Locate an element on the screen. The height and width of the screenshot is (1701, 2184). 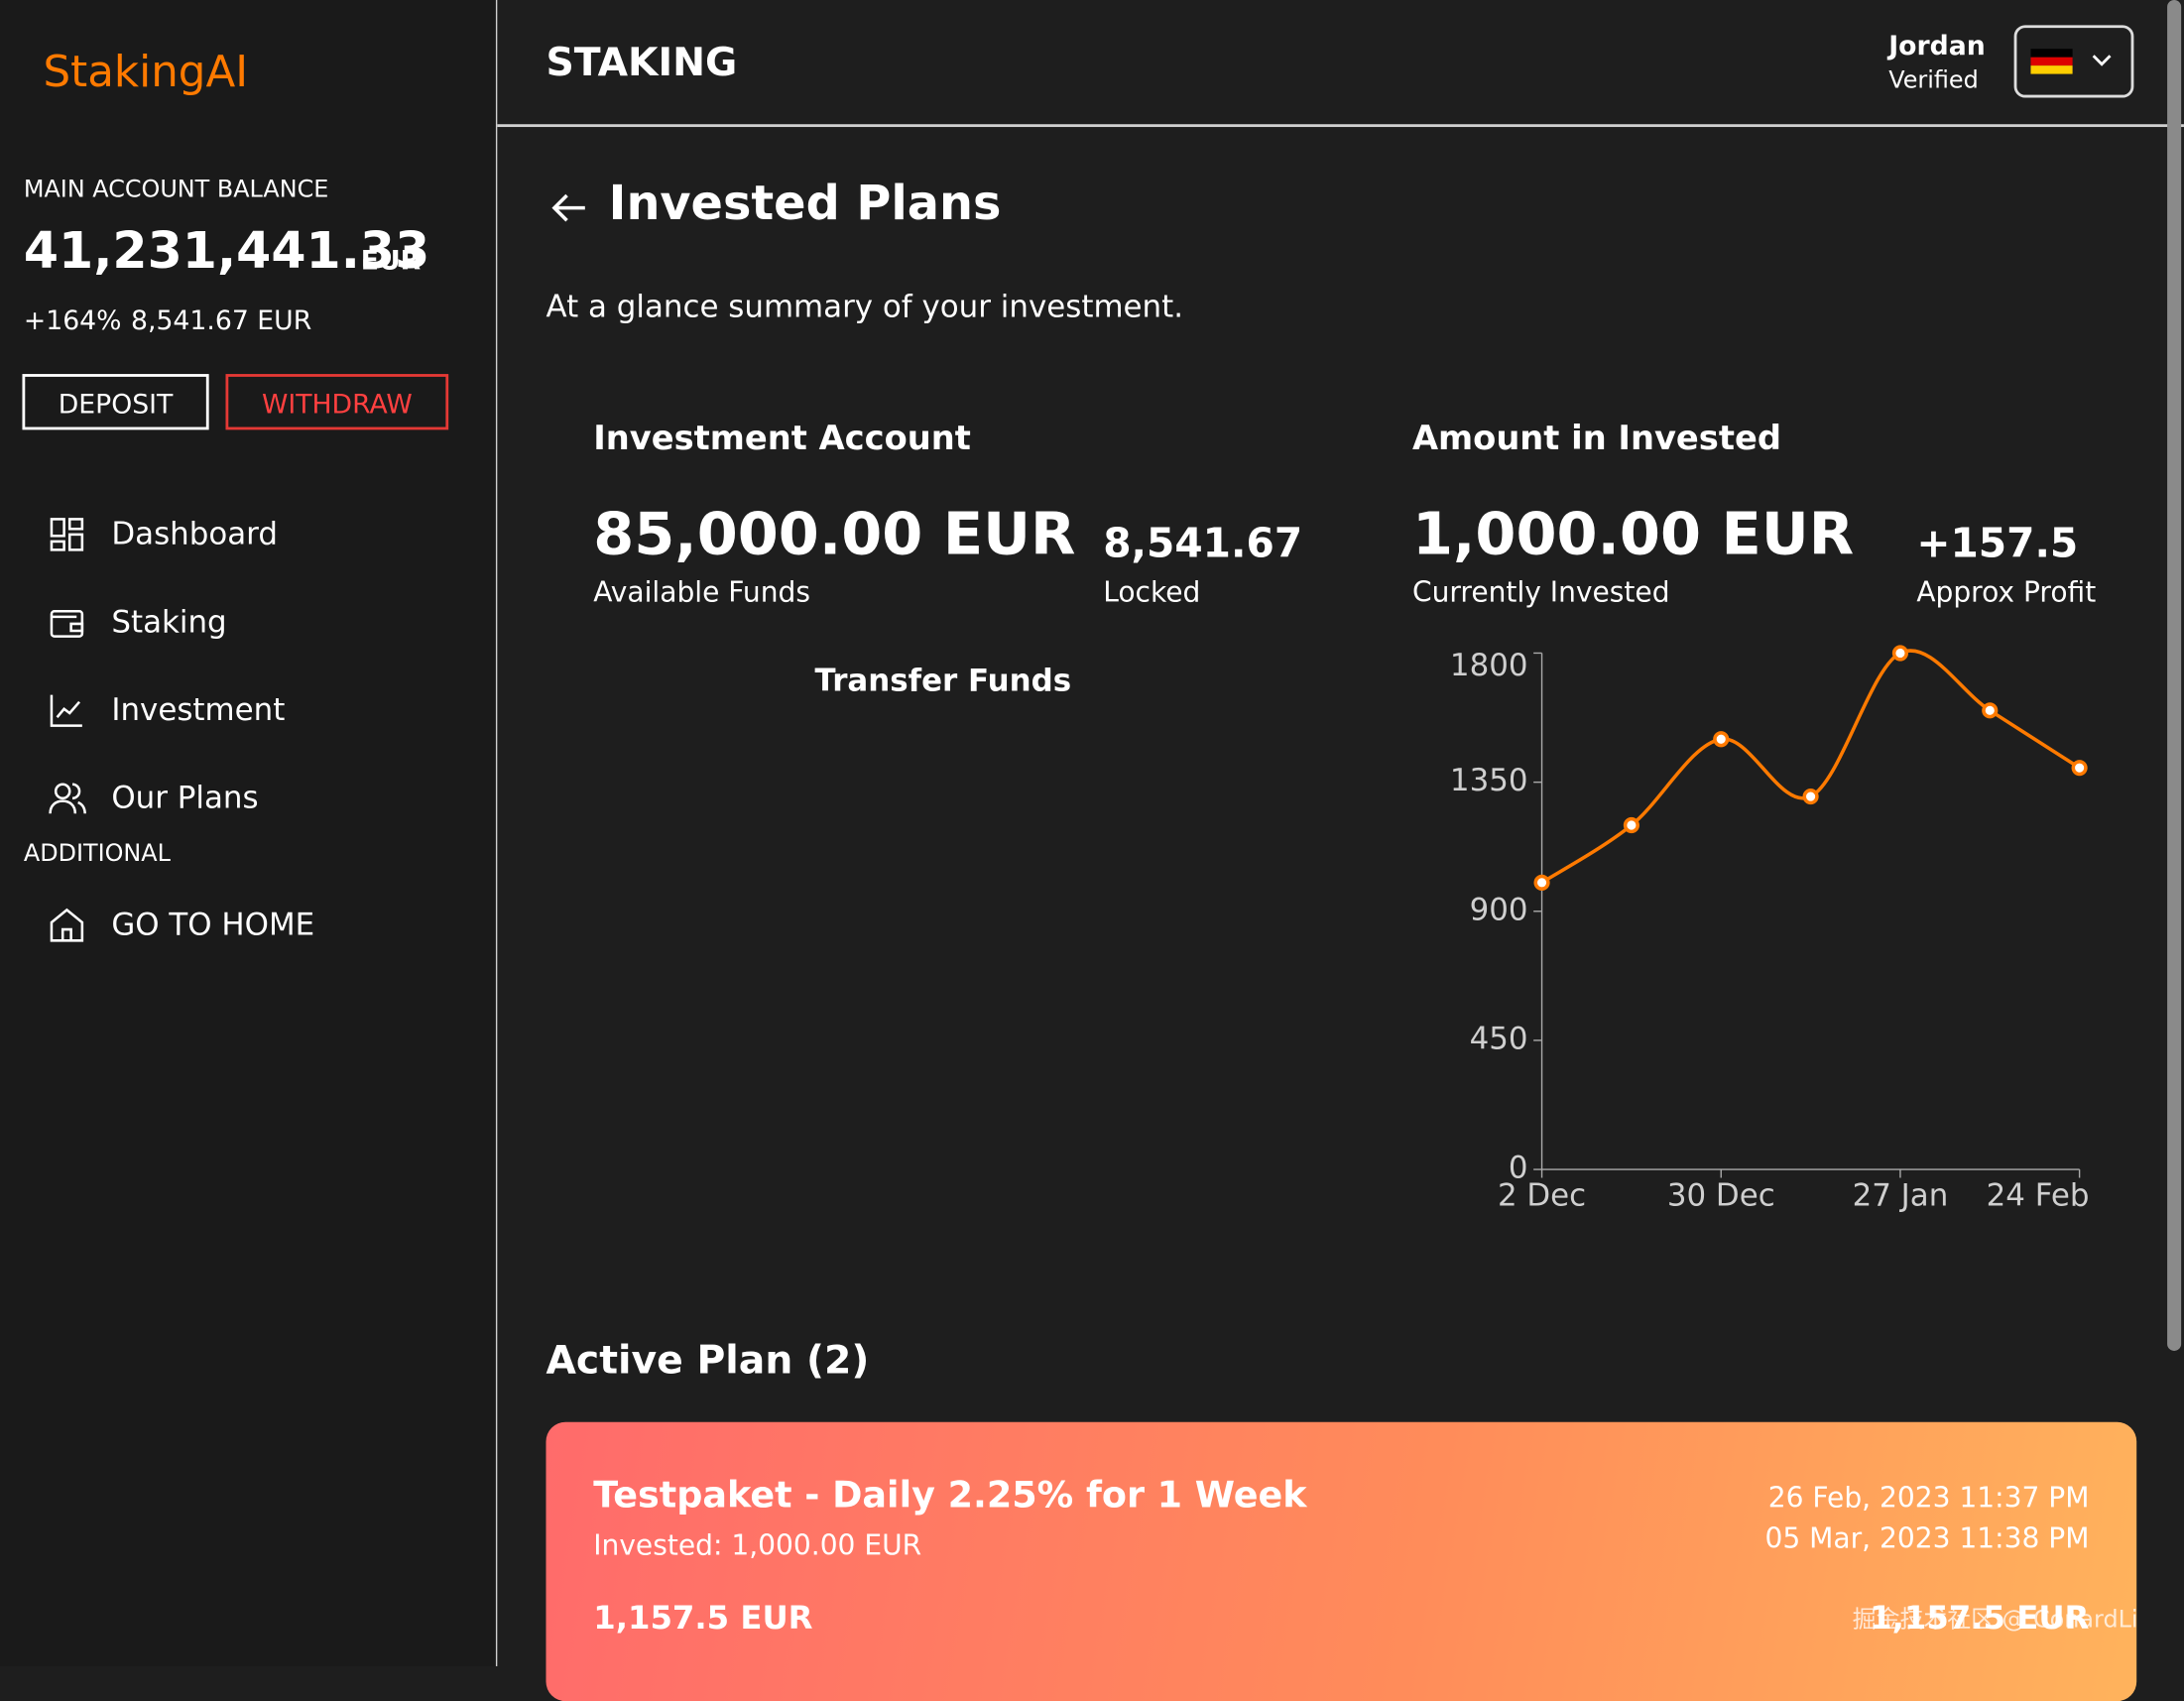
nav-label: Staking is located at coordinates (169, 622).